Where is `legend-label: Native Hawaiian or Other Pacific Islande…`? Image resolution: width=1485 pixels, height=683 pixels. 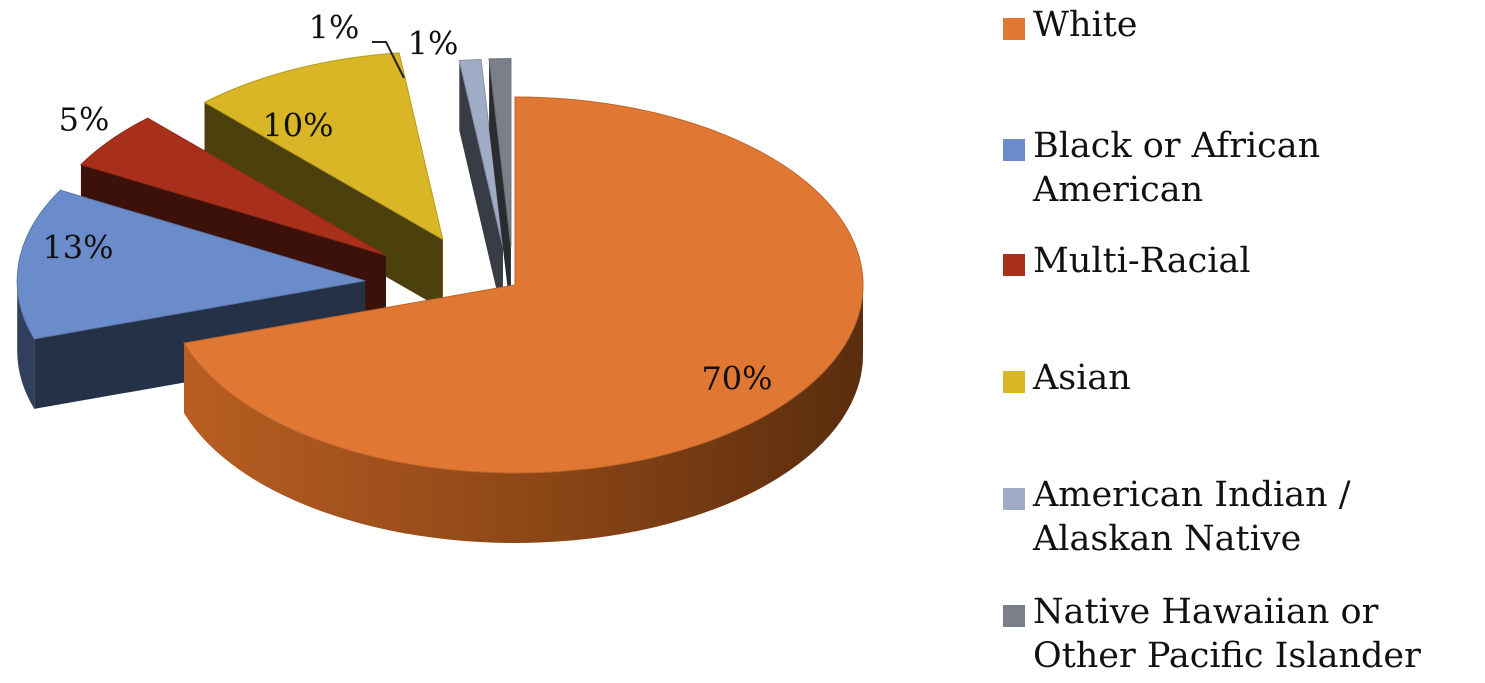 legend-label: Native Hawaiian or Other Pacific Islande… is located at coordinates (1227, 634).